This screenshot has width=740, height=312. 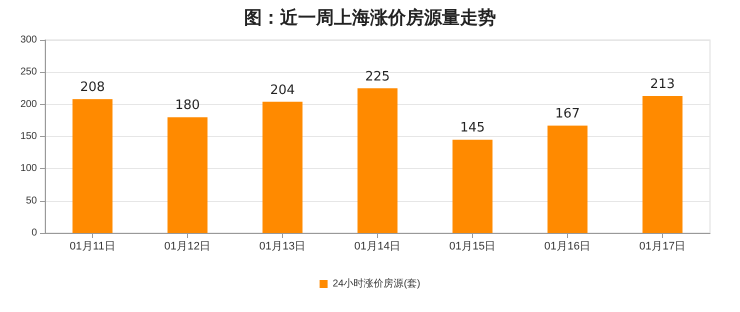 I want to click on x-tick-label: 01月11日, so click(x=93, y=246).